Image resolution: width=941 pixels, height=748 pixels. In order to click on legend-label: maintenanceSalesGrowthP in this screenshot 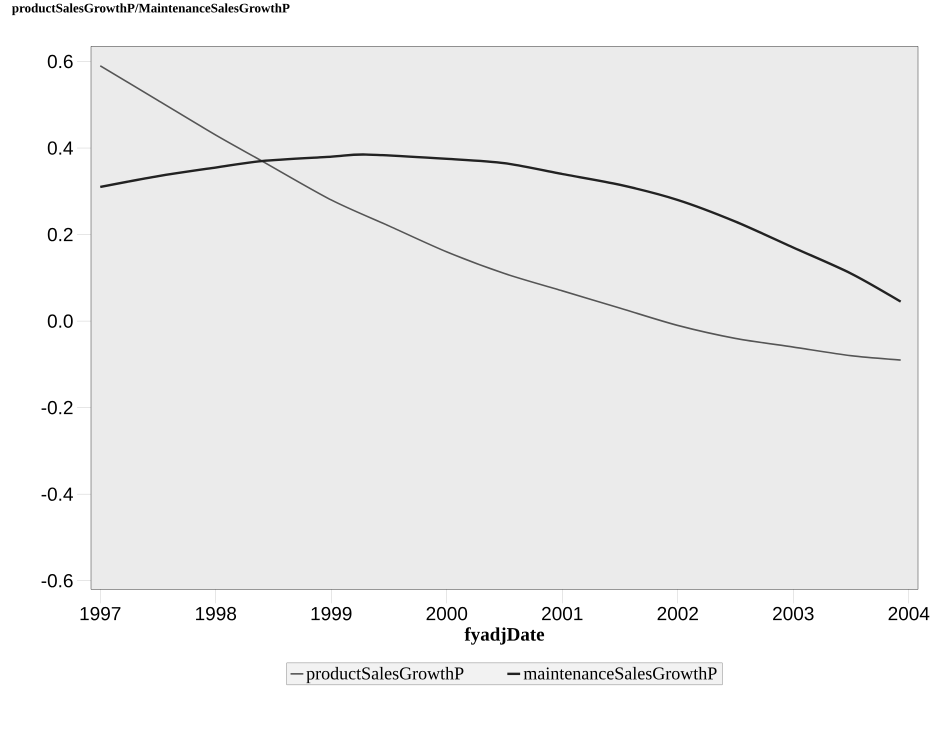, I will do `click(620, 673)`.